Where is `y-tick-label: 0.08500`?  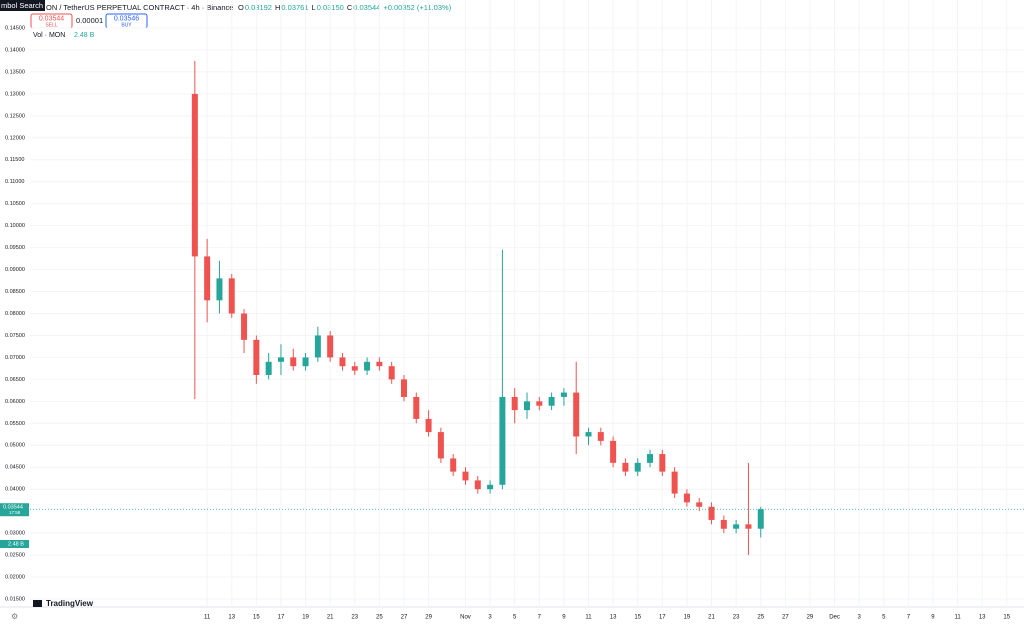 y-tick-label: 0.08500 is located at coordinates (15, 292).